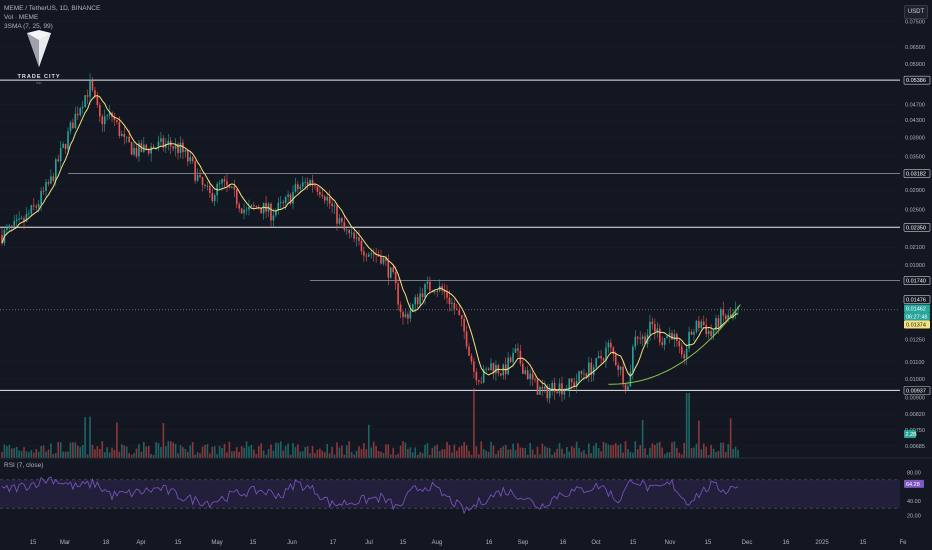 This screenshot has width=932, height=550. I want to click on volume-legend: Vol · MEME, so click(21, 17).